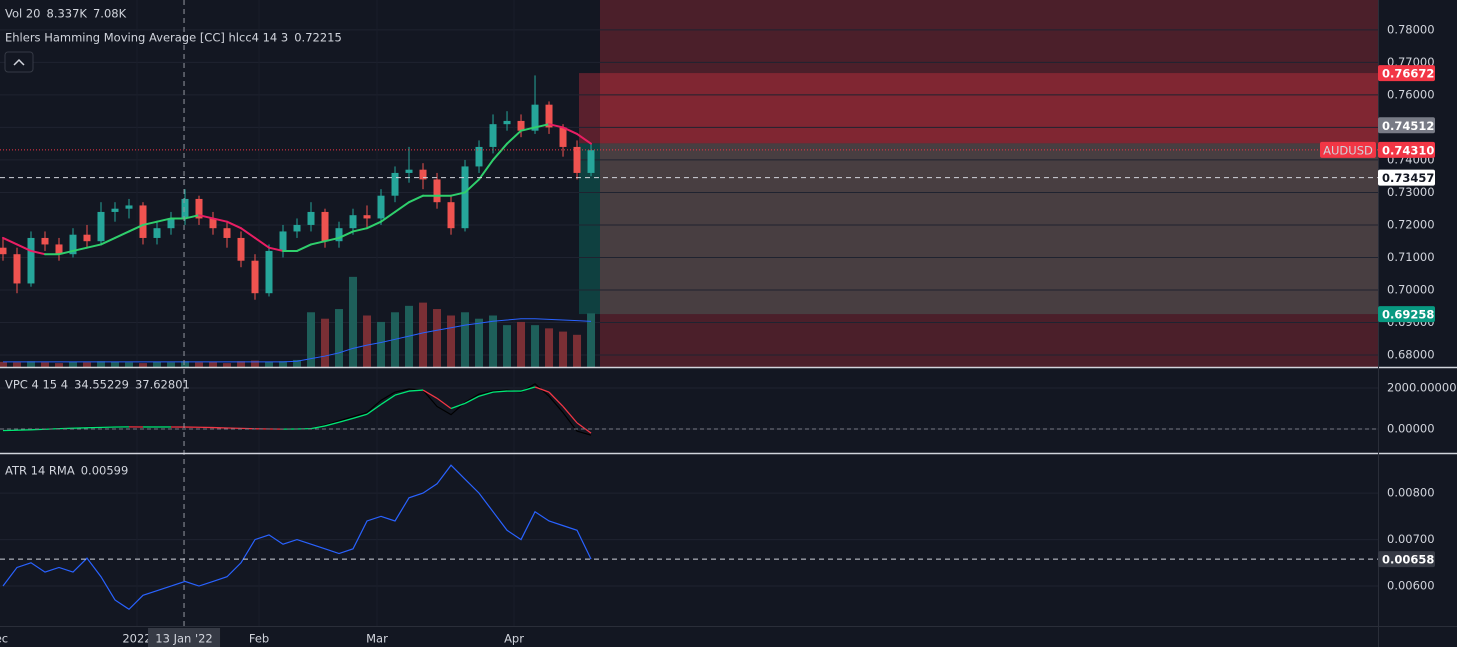 Image resolution: width=1457 pixels, height=647 pixels. Describe the element at coordinates (1411, 29) in the screenshot. I see `y-tick-label: 0.78000` at that location.